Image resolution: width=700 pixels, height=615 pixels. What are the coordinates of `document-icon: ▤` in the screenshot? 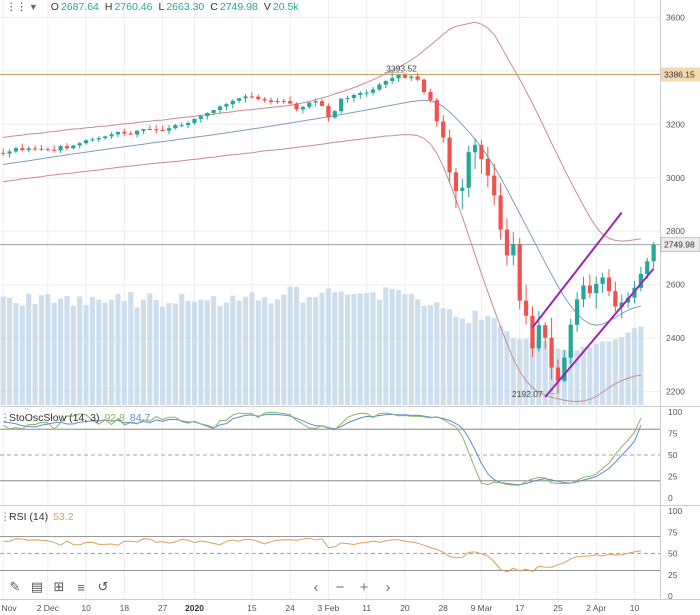 It's located at (37, 586).